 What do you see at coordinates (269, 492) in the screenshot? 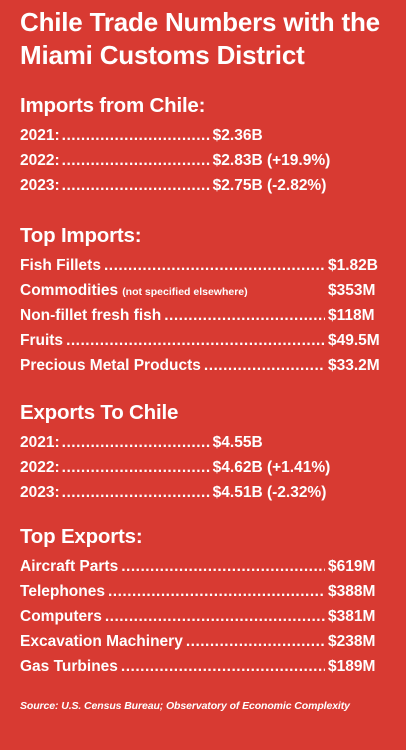
I see `year-value: $4.51B (-2.32%)` at bounding box center [269, 492].